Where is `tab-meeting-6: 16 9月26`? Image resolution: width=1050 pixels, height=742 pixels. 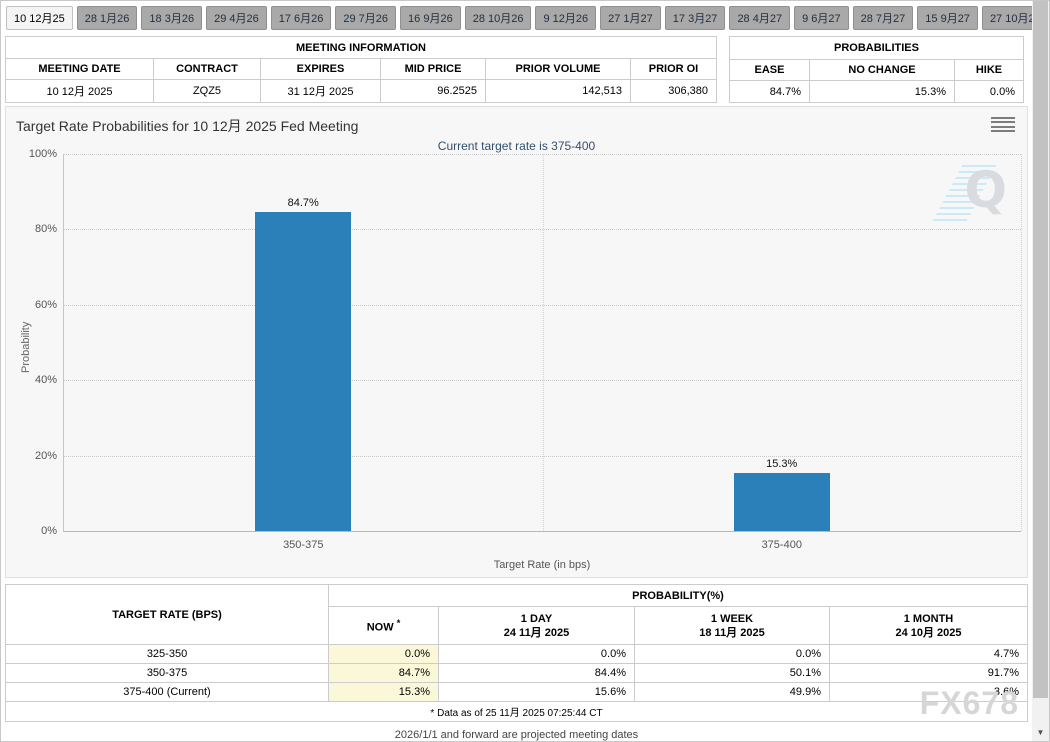
tab-meeting-6: 16 9月26 is located at coordinates (430, 18).